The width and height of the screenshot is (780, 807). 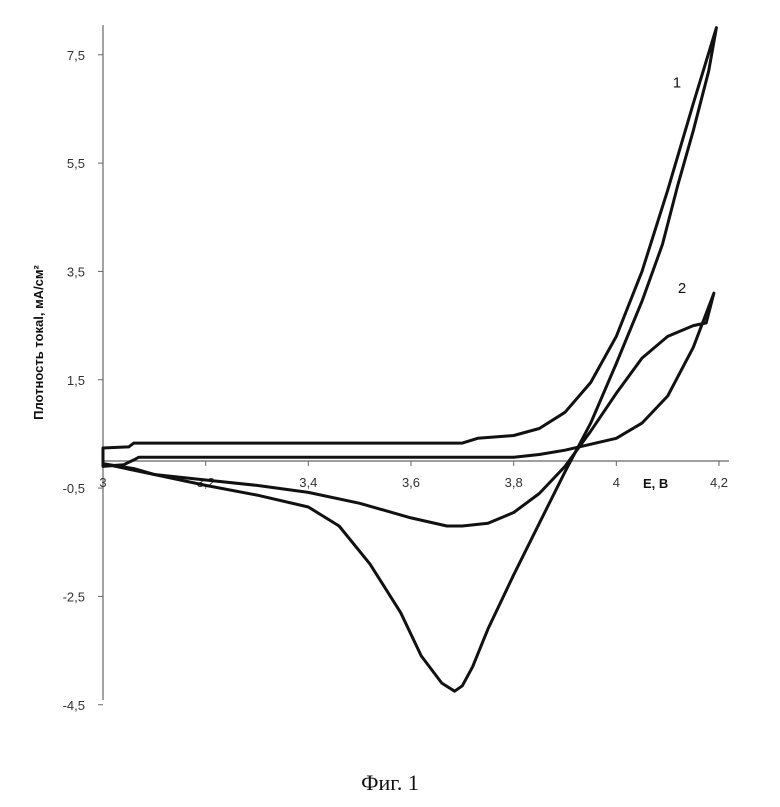 What do you see at coordinates (76, 55) in the screenshot?
I see `y-tick-label: 7,5` at bounding box center [76, 55].